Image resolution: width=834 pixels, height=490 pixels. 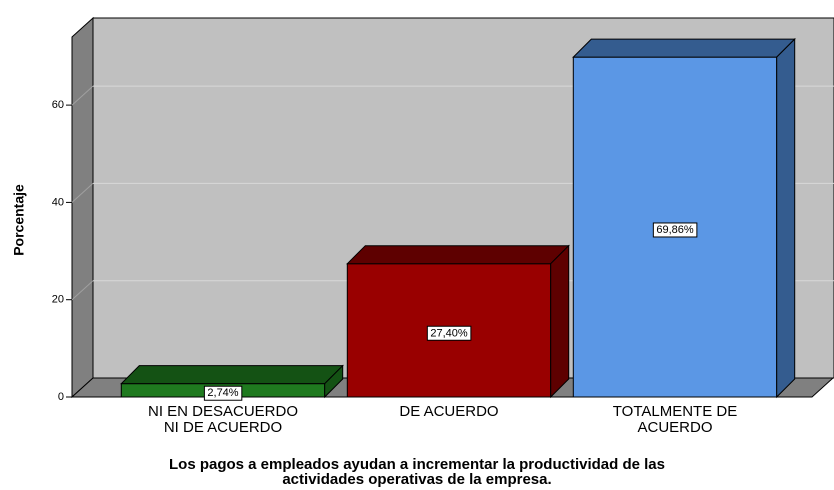 I want to click on bar, so click(x=458, y=321).